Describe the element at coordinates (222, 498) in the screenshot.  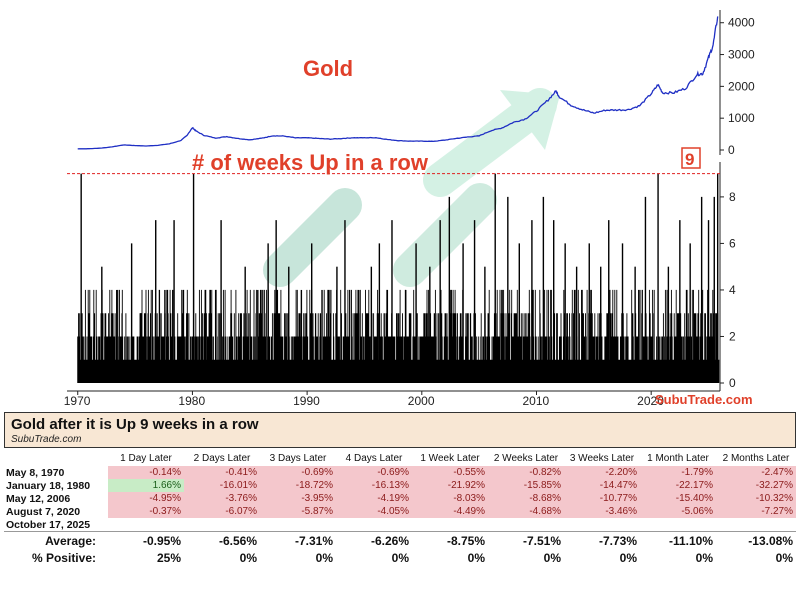
I see `return-cell: -3.76%` at that location.